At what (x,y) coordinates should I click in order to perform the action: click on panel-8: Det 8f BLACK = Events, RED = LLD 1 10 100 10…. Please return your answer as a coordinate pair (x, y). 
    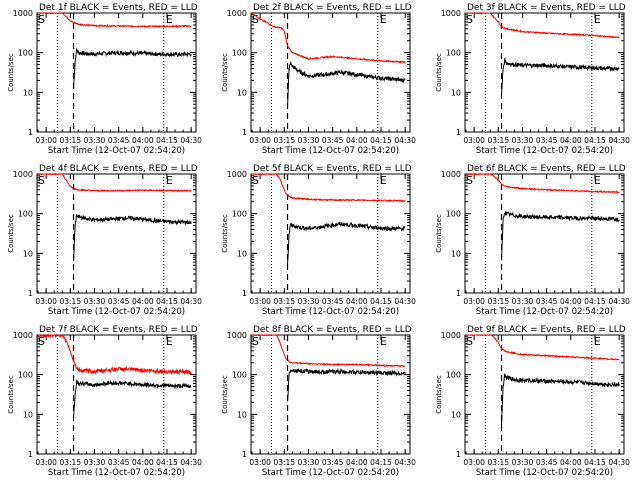
    Looking at the image, I should click on (318, 401).